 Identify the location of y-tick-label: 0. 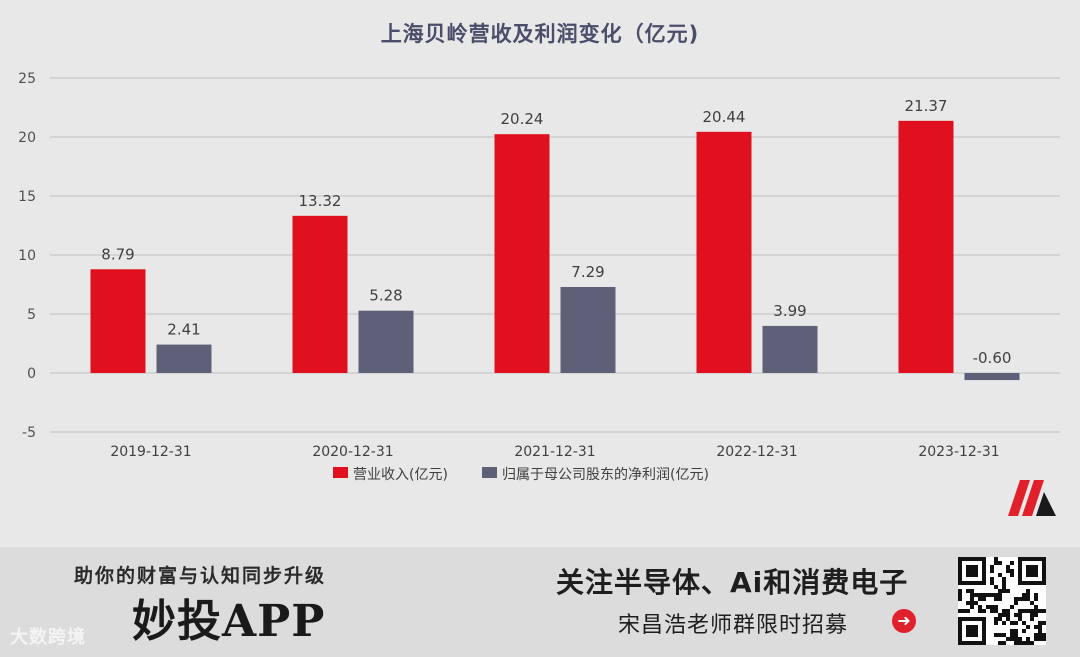
(31, 374).